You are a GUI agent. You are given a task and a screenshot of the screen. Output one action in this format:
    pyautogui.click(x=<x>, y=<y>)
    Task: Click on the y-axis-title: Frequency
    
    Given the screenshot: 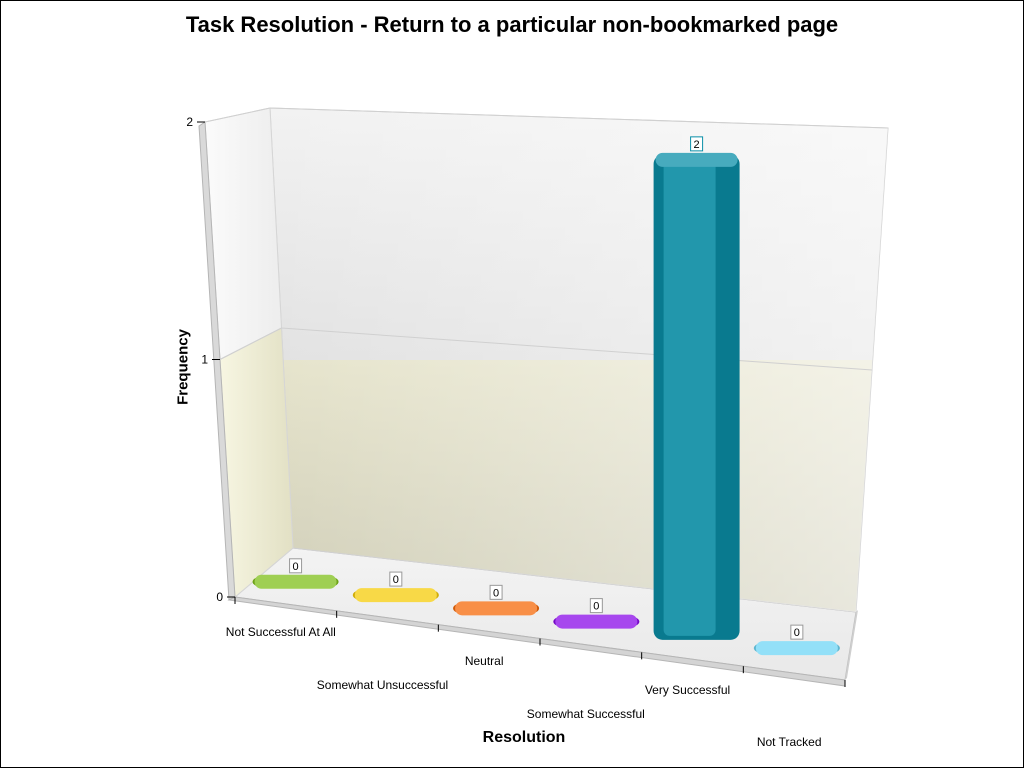 What is the action you would take?
    pyautogui.click(x=183, y=367)
    